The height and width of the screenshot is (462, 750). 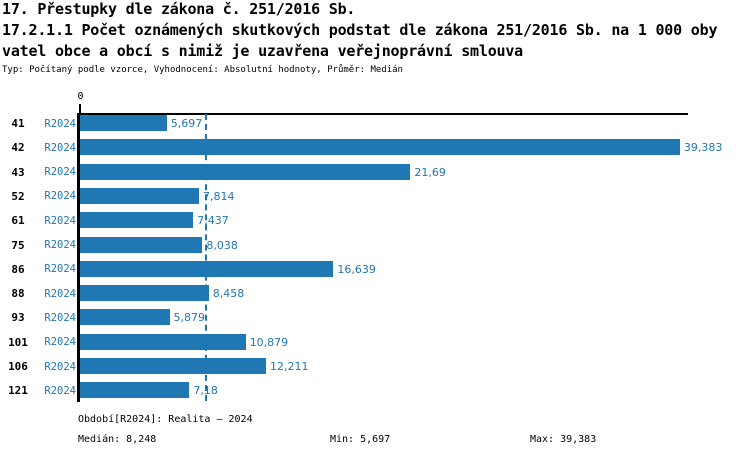 I want to click on bar-value-label: 16,639, so click(x=356, y=269).